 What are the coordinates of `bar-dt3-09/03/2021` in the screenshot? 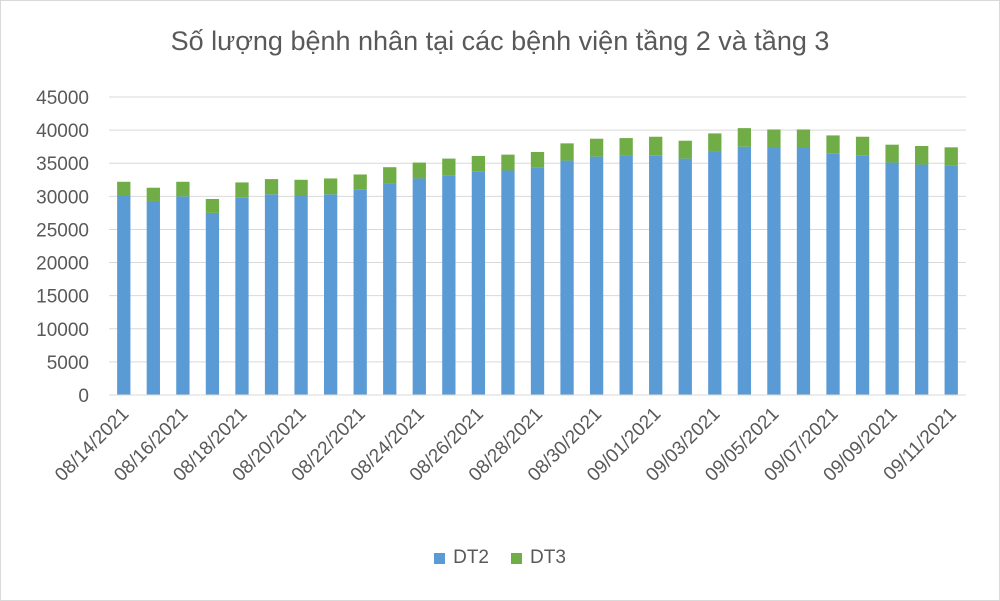 It's located at (715, 142).